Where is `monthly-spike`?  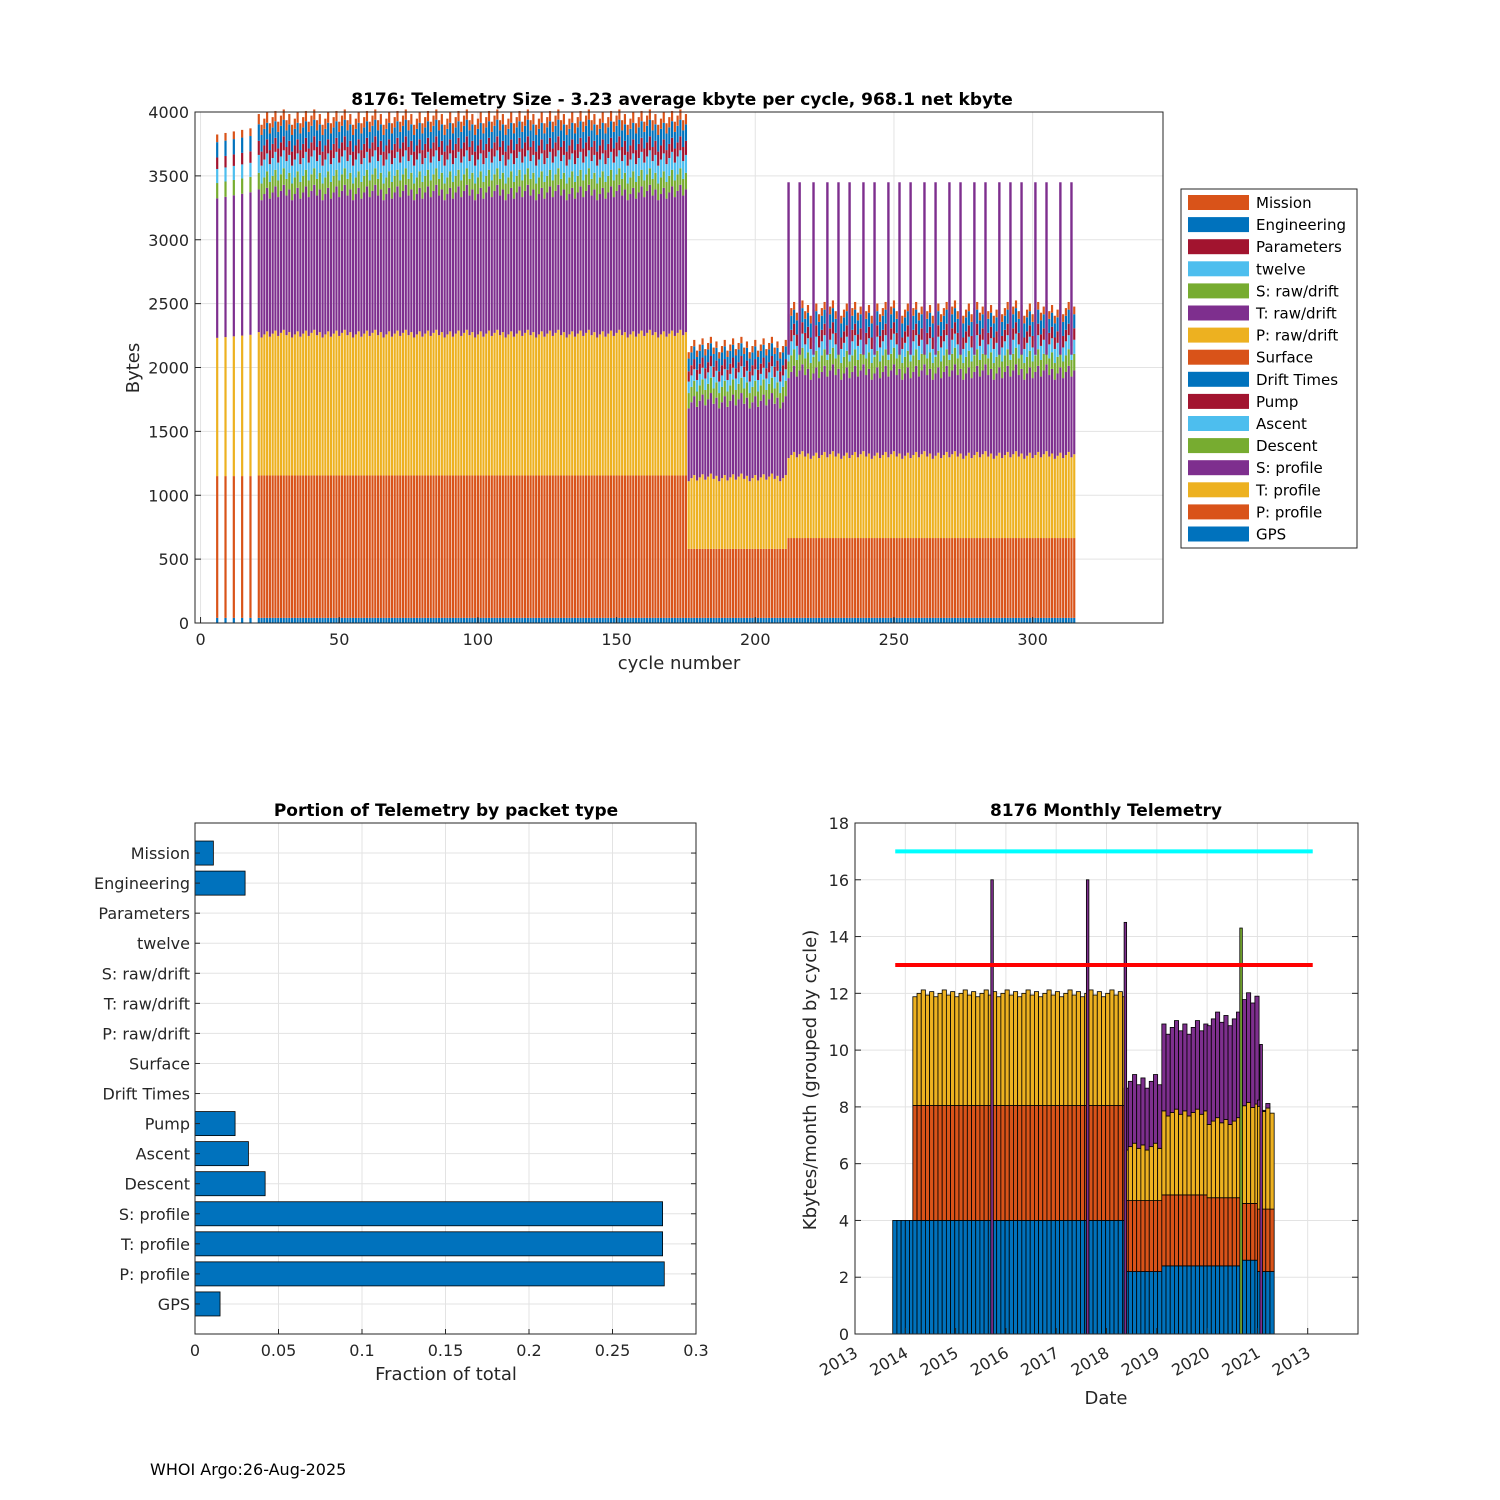
monthly-spike is located at coordinates (992, 1107).